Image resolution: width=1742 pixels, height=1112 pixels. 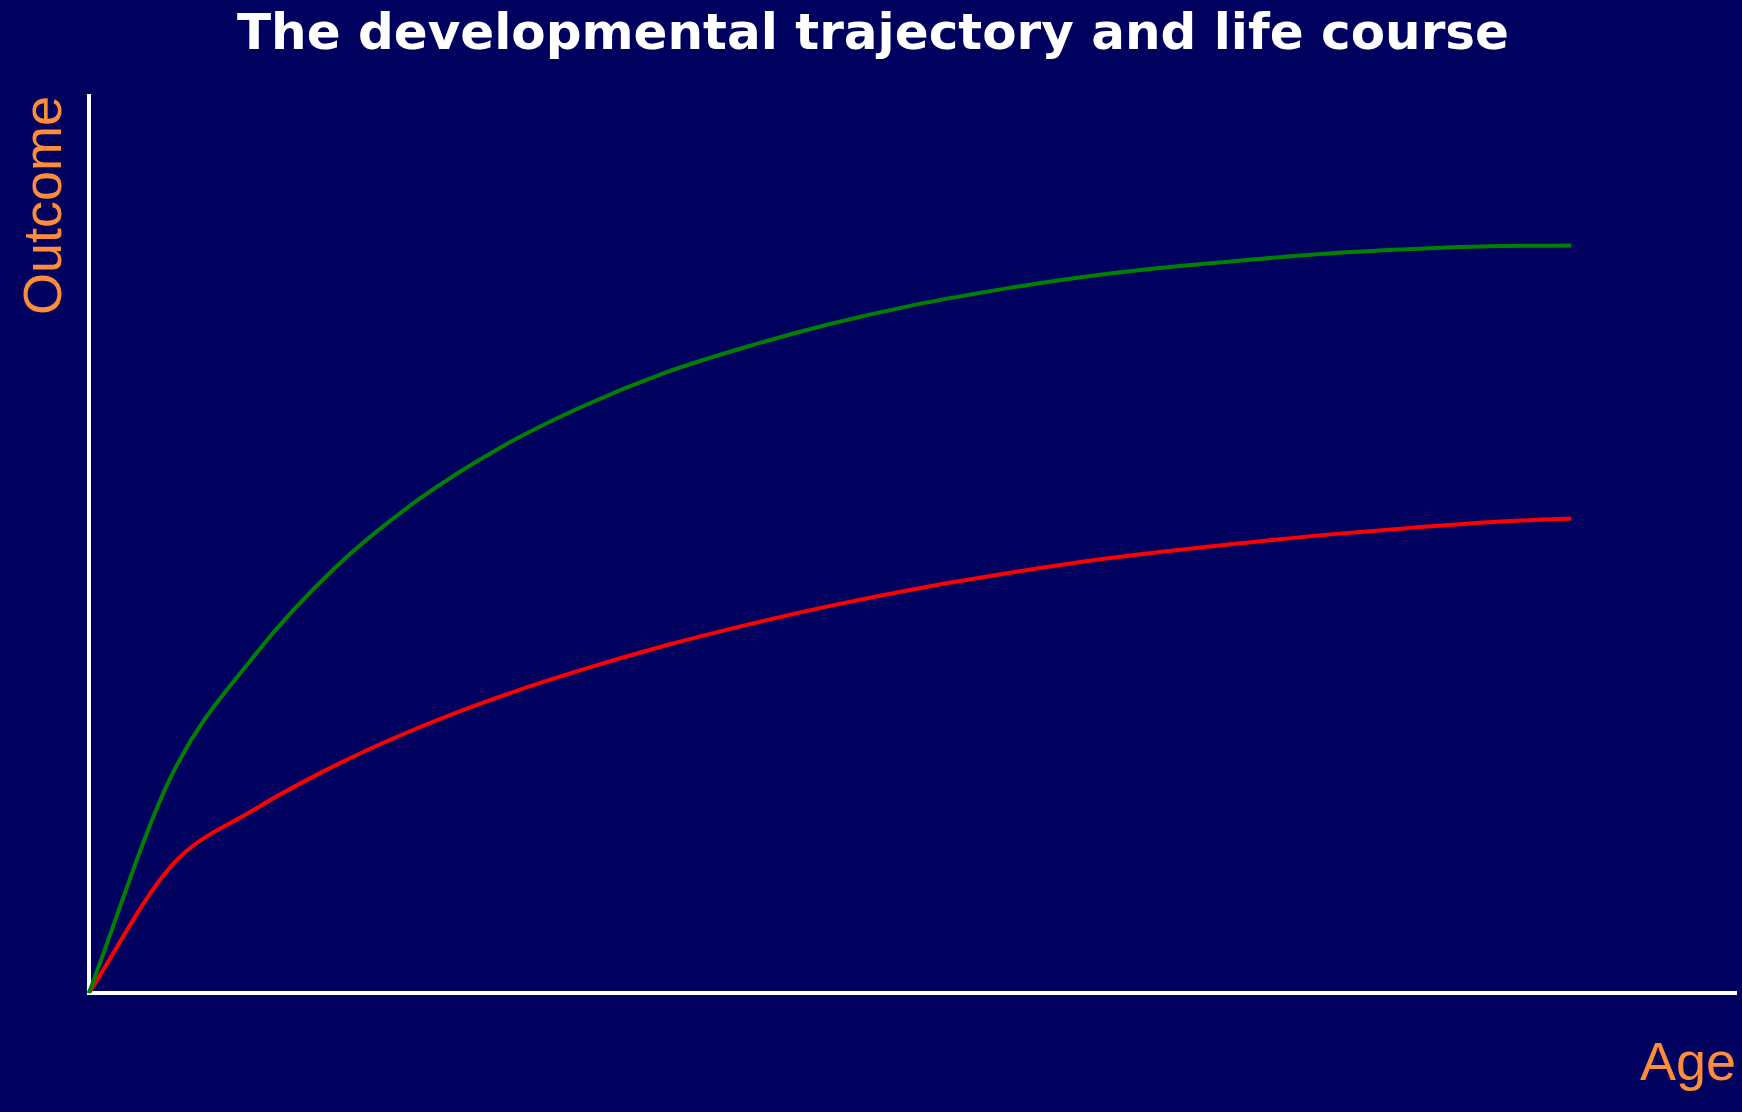 I want to click on x-axis-title: Age, so click(x=1687, y=1061).